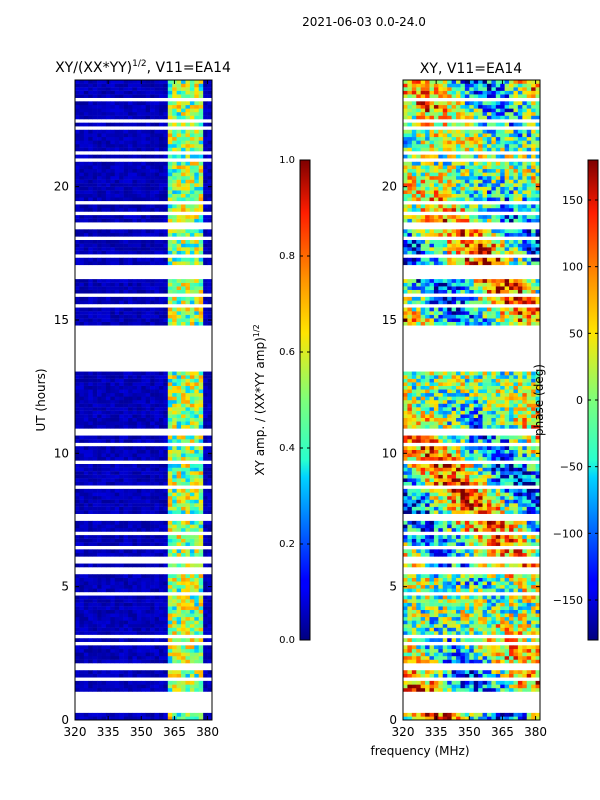  What do you see at coordinates (141, 732) in the screenshot?
I see `x-tick-label: 350` at bounding box center [141, 732].